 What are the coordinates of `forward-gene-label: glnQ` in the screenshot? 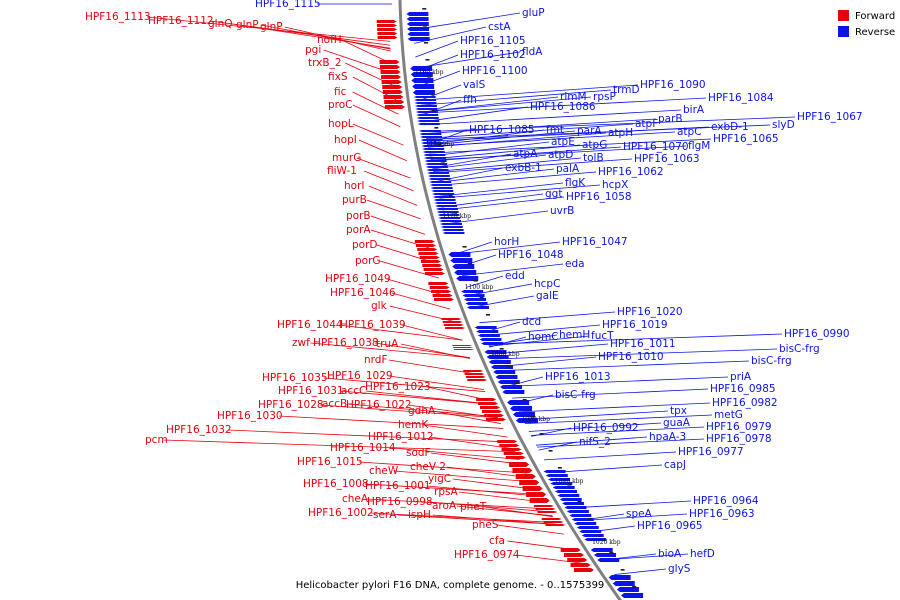 It's located at (220, 24).